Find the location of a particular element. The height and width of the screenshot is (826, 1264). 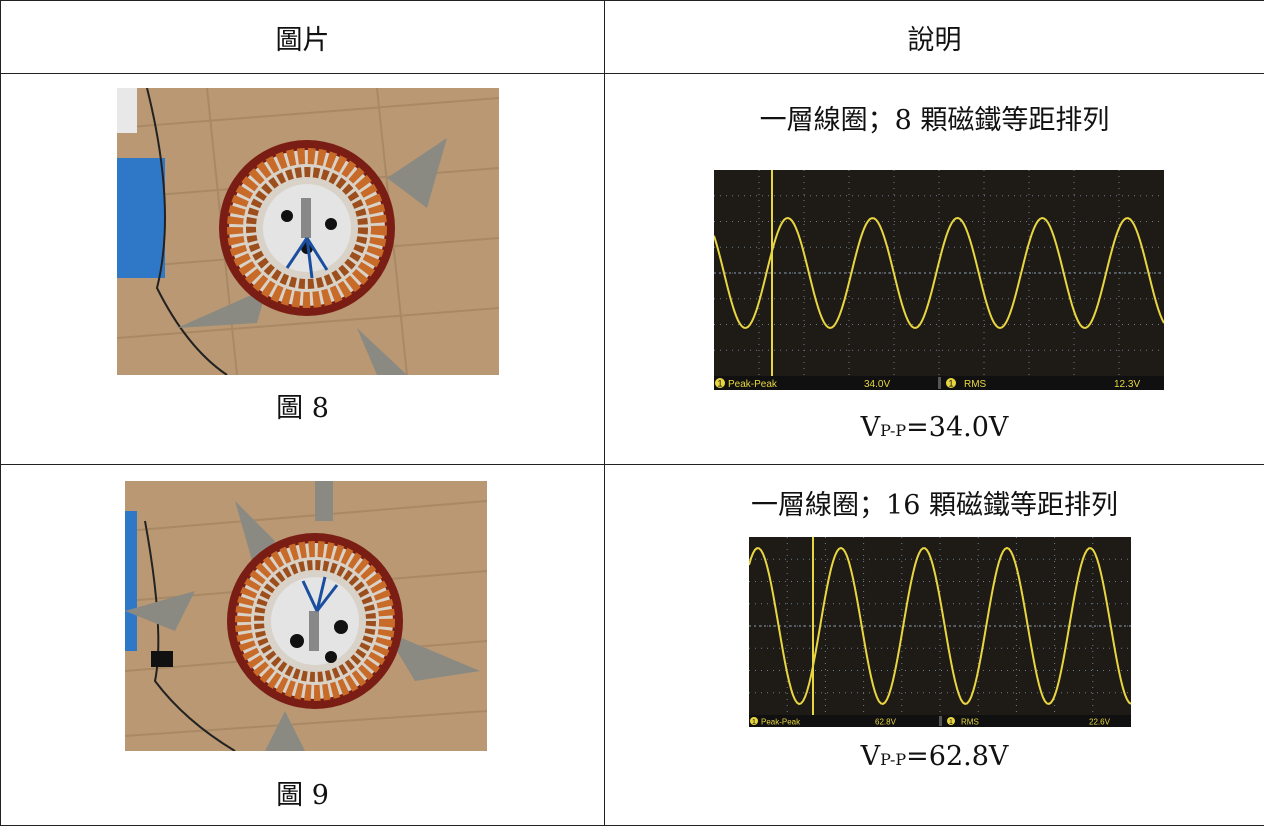

measurement-bar: 1 Peak-Peak 62.8V 1 RMS 22.6V is located at coordinates (940, 721).